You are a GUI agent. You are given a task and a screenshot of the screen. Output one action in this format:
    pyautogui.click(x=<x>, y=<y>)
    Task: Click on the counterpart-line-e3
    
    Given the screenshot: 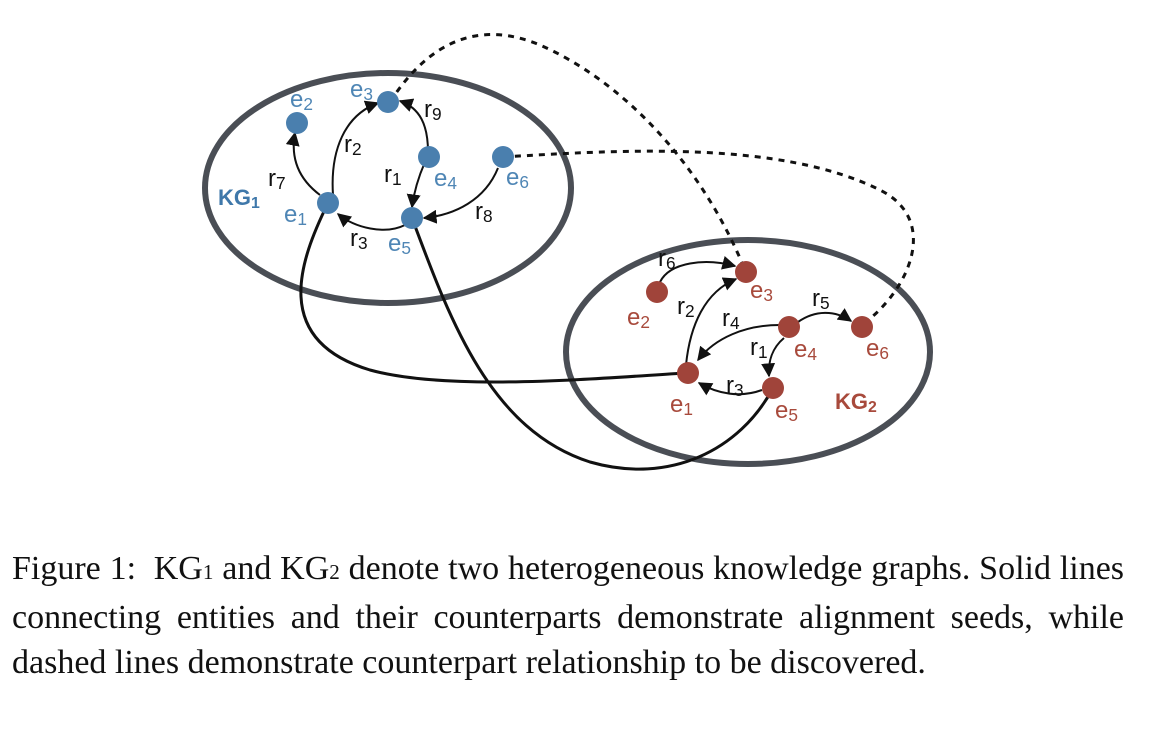 What is the action you would take?
    pyautogui.click(x=567, y=152)
    